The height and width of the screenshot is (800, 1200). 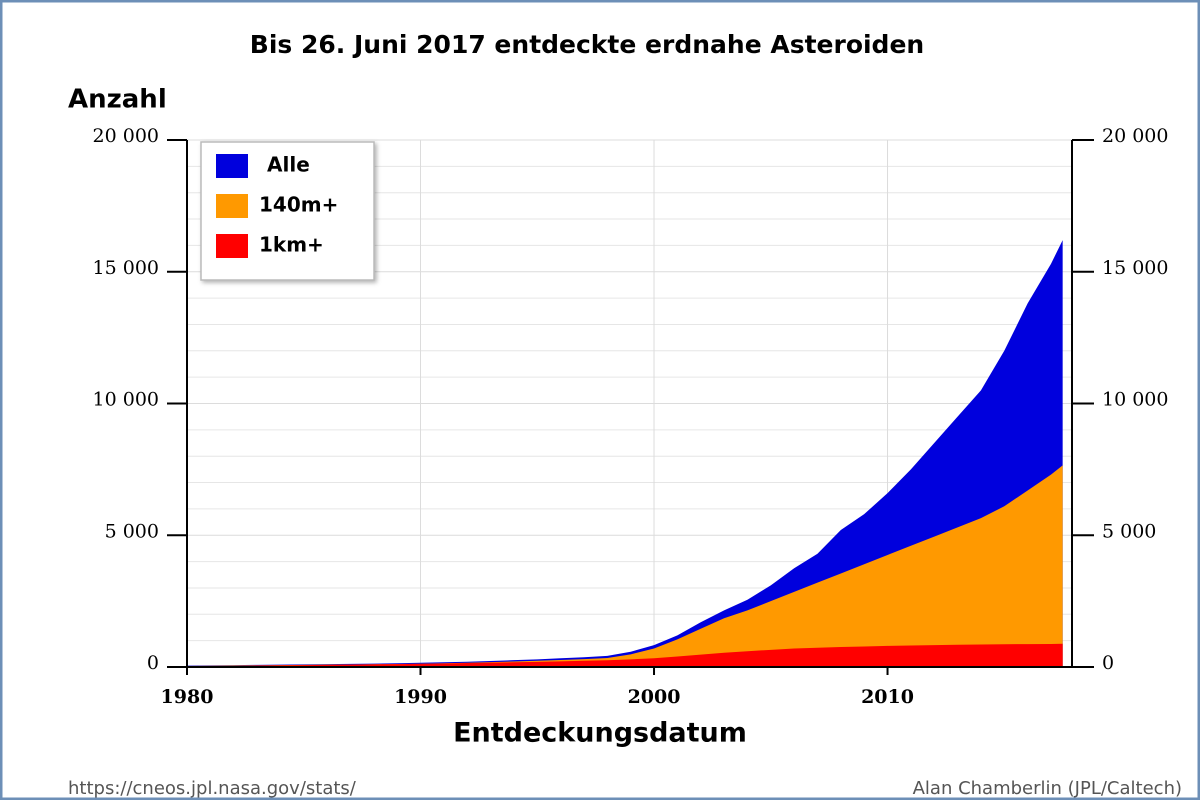 What do you see at coordinates (1135, 136) in the screenshot?
I see `y2-tick-label: 20 000` at bounding box center [1135, 136].